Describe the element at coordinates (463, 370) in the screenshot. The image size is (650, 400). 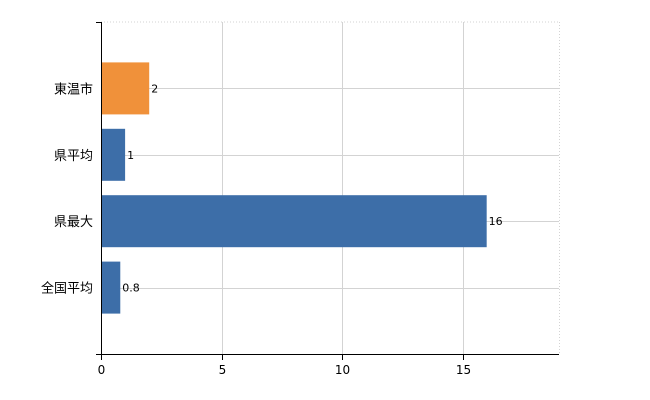
I see `x-tick-label-3: 15` at that location.